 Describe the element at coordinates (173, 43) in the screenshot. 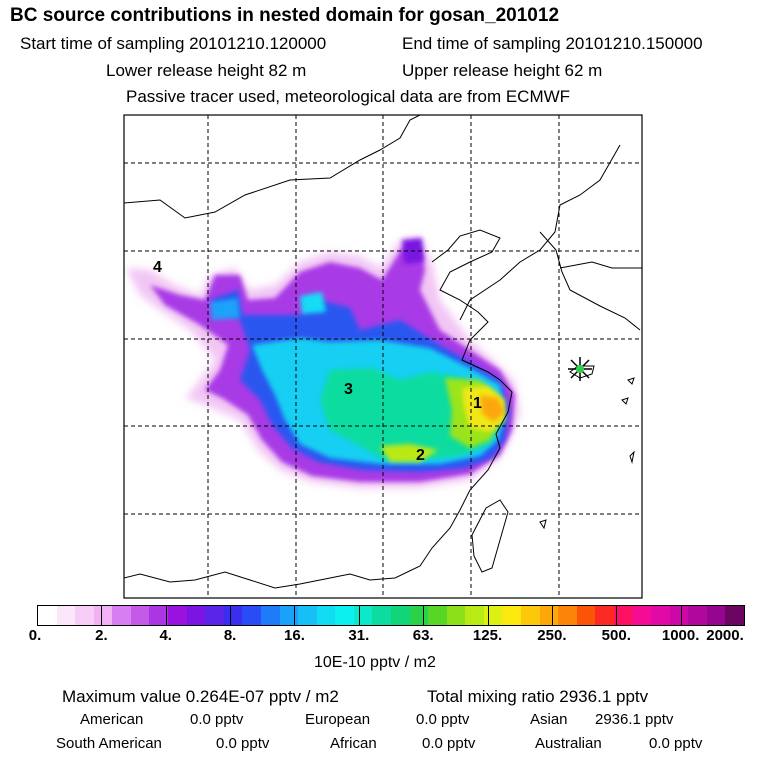

I see `start-time-label: Start time of sampling 20101210.120000` at that location.